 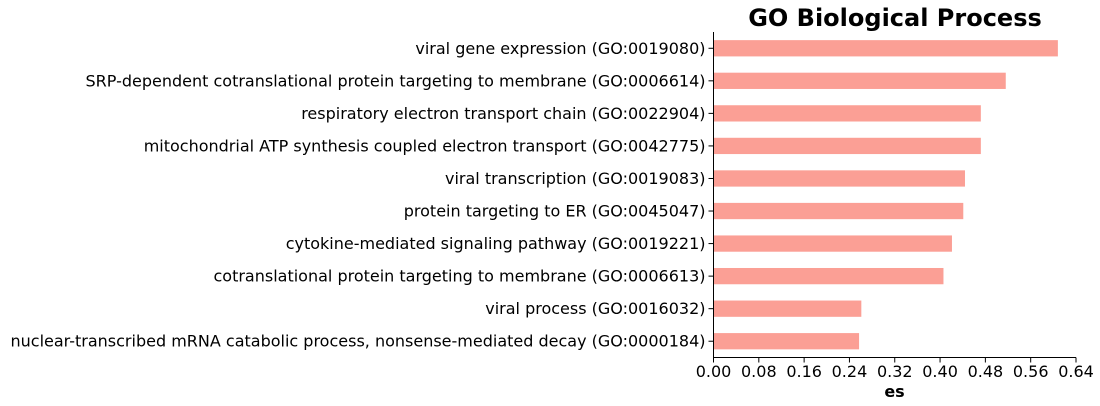 I want to click on category-label: viral transcription (GO:0019083), so click(x=575, y=178).